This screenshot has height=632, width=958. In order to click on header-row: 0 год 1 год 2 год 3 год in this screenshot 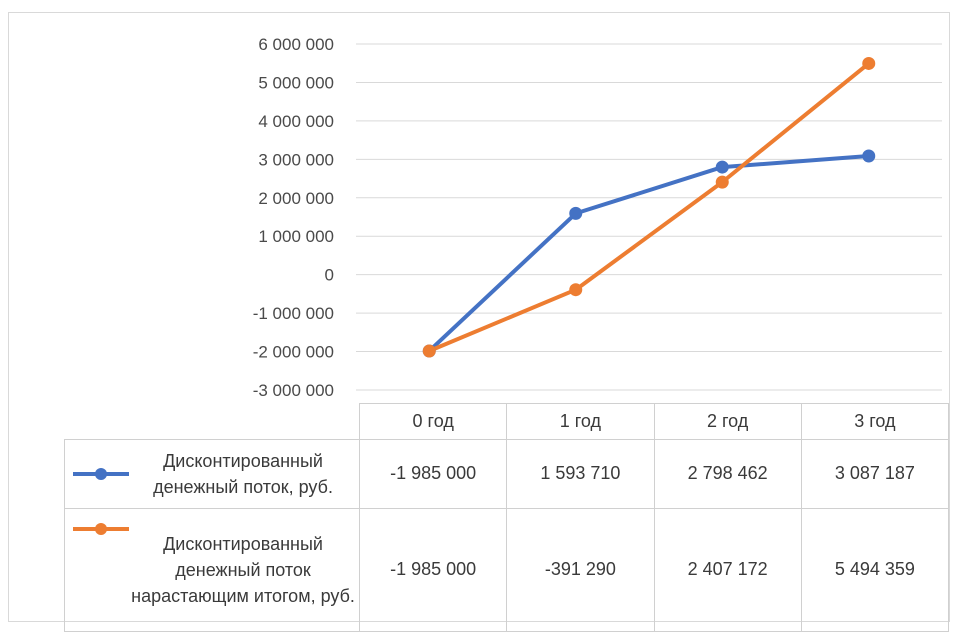, I will do `click(507, 421)`.